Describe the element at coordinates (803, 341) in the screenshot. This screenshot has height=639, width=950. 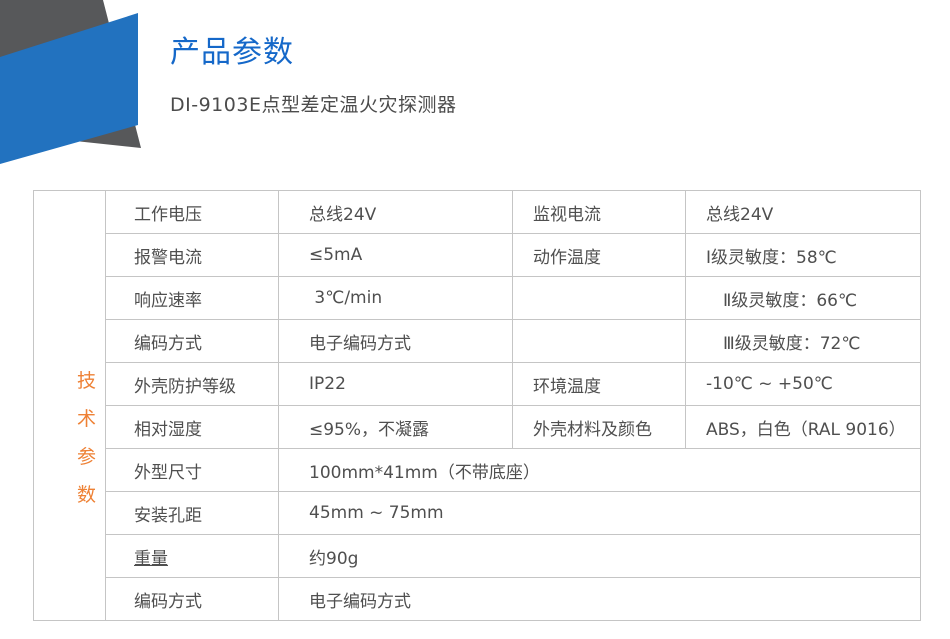
I see `spec-value-cell: Ⅲ级灵敏度：72℃` at that location.